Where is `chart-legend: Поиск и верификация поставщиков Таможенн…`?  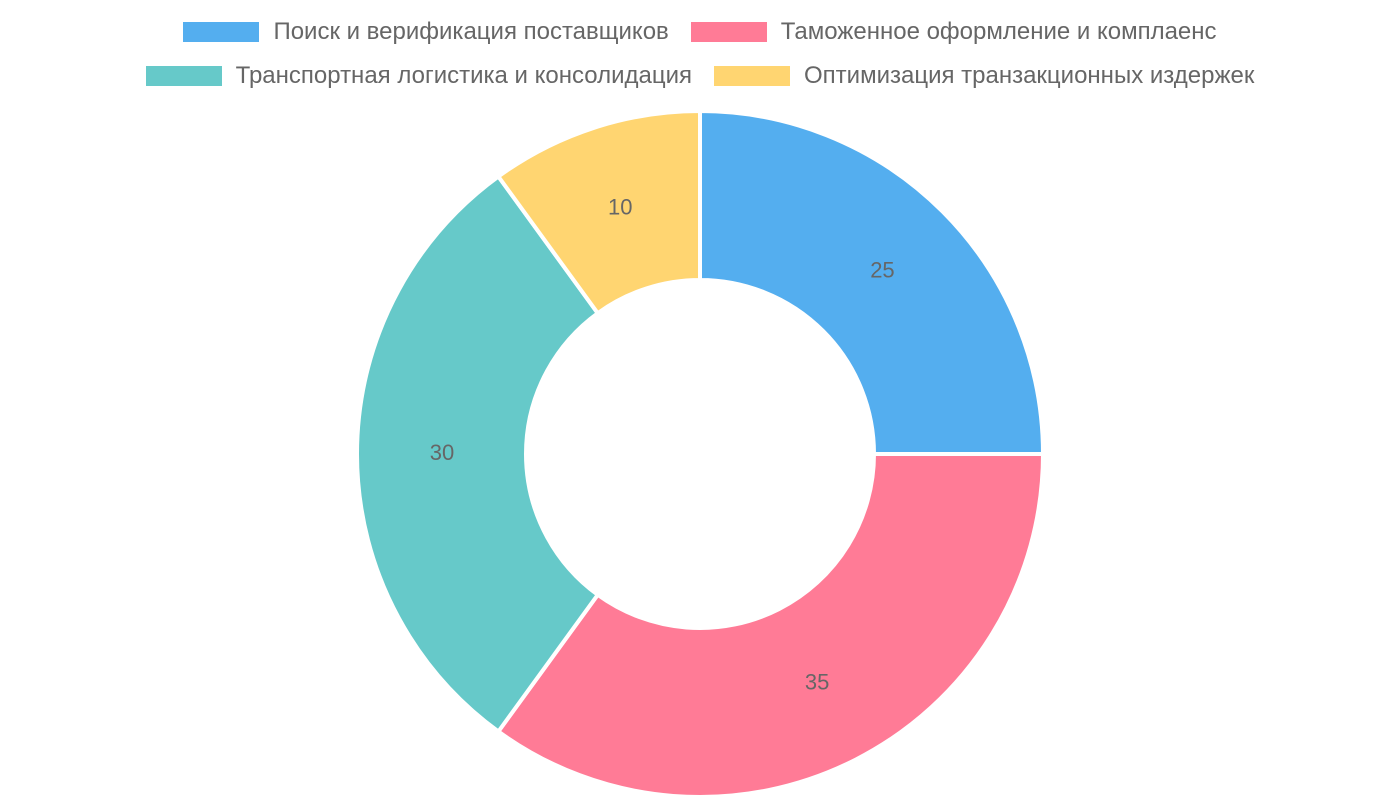 chart-legend: Поиск и верификация поставщиков Таможенн… is located at coordinates (700, 50).